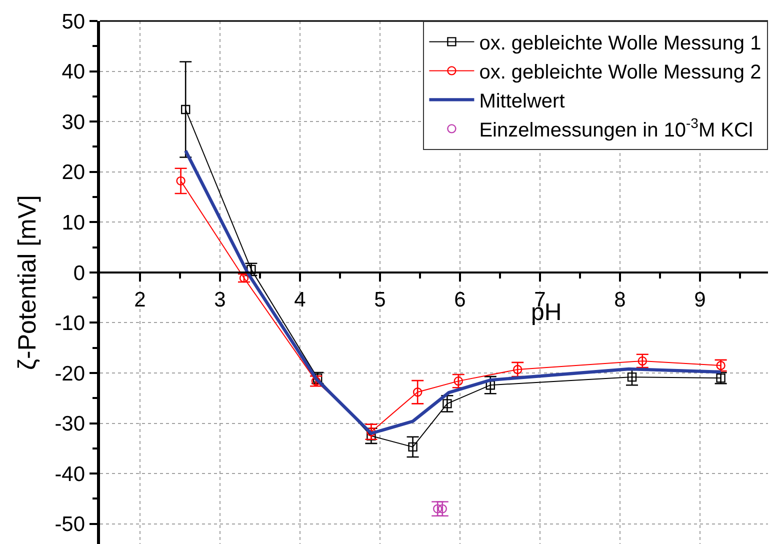 This screenshot has width=770, height=544. What do you see at coordinates (79, 273) in the screenshot?
I see `y-tick-label: 0` at bounding box center [79, 273].